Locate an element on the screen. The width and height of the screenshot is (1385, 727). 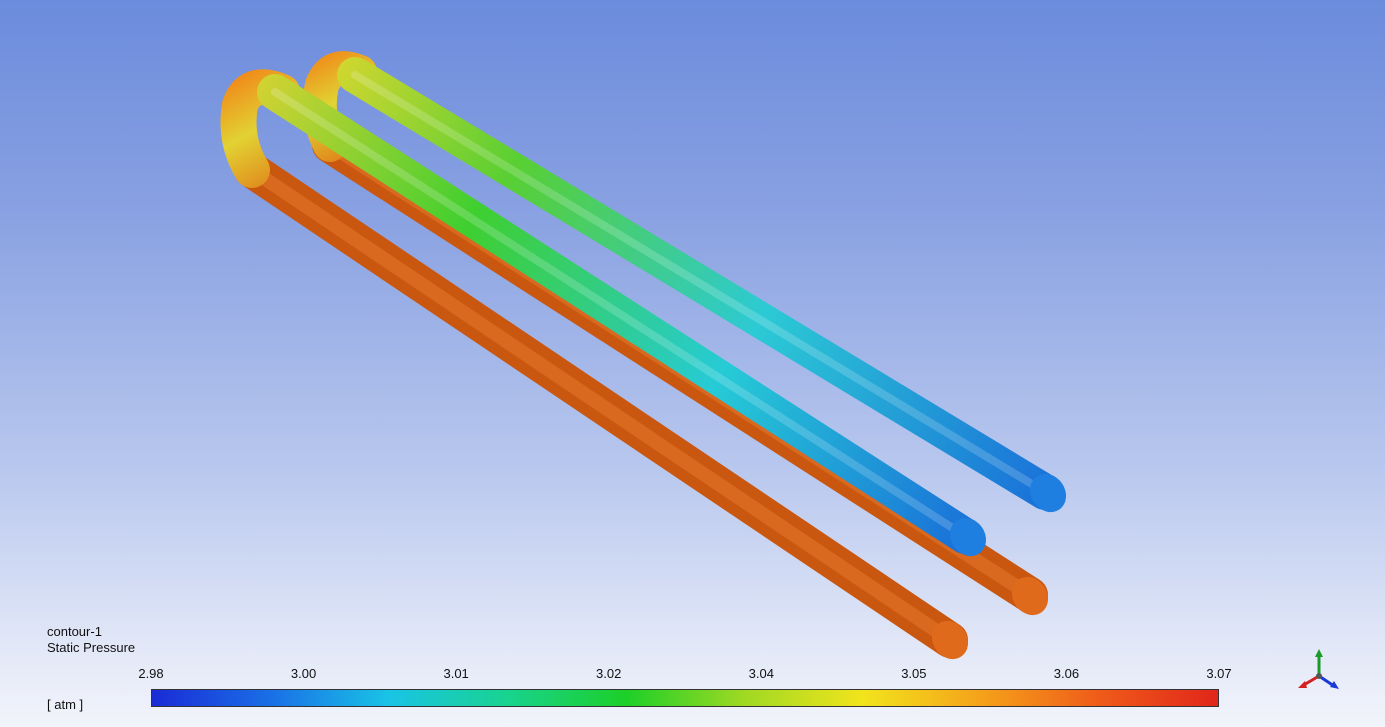
front-lower-pipe-end is located at coordinates (950, 640).